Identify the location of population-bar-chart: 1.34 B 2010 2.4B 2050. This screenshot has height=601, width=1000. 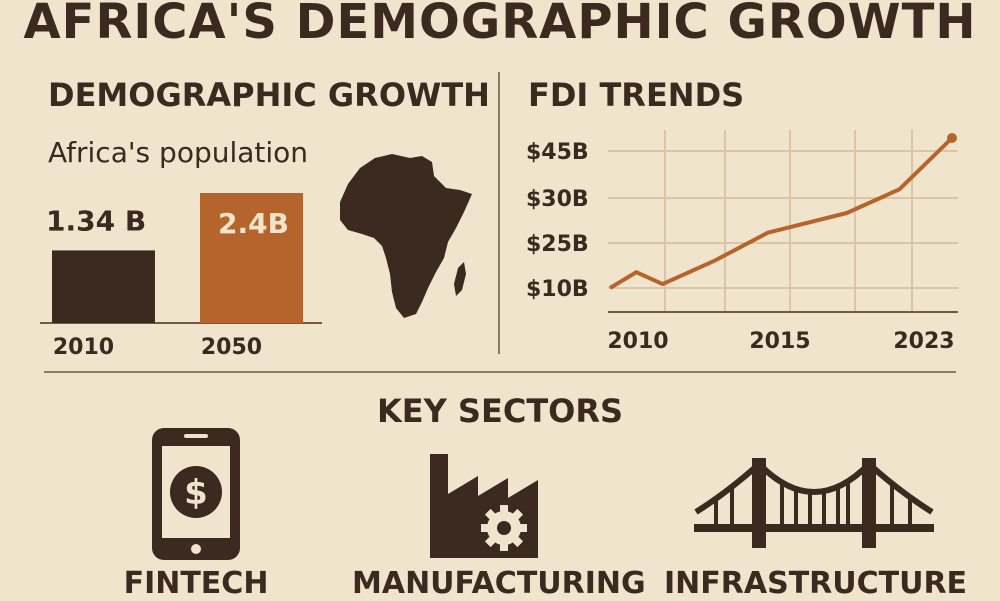
(170, 275).